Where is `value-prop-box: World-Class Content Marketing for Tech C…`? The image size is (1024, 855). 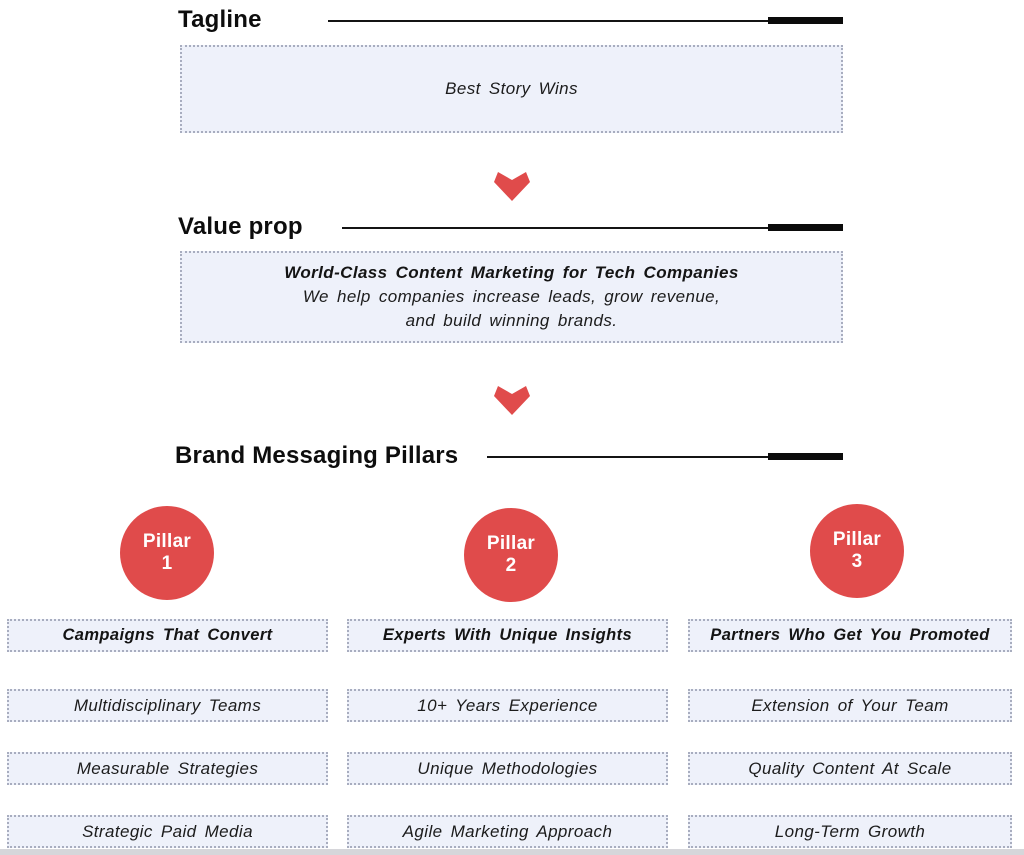 value-prop-box: World-Class Content Marketing for Tech C… is located at coordinates (511, 297).